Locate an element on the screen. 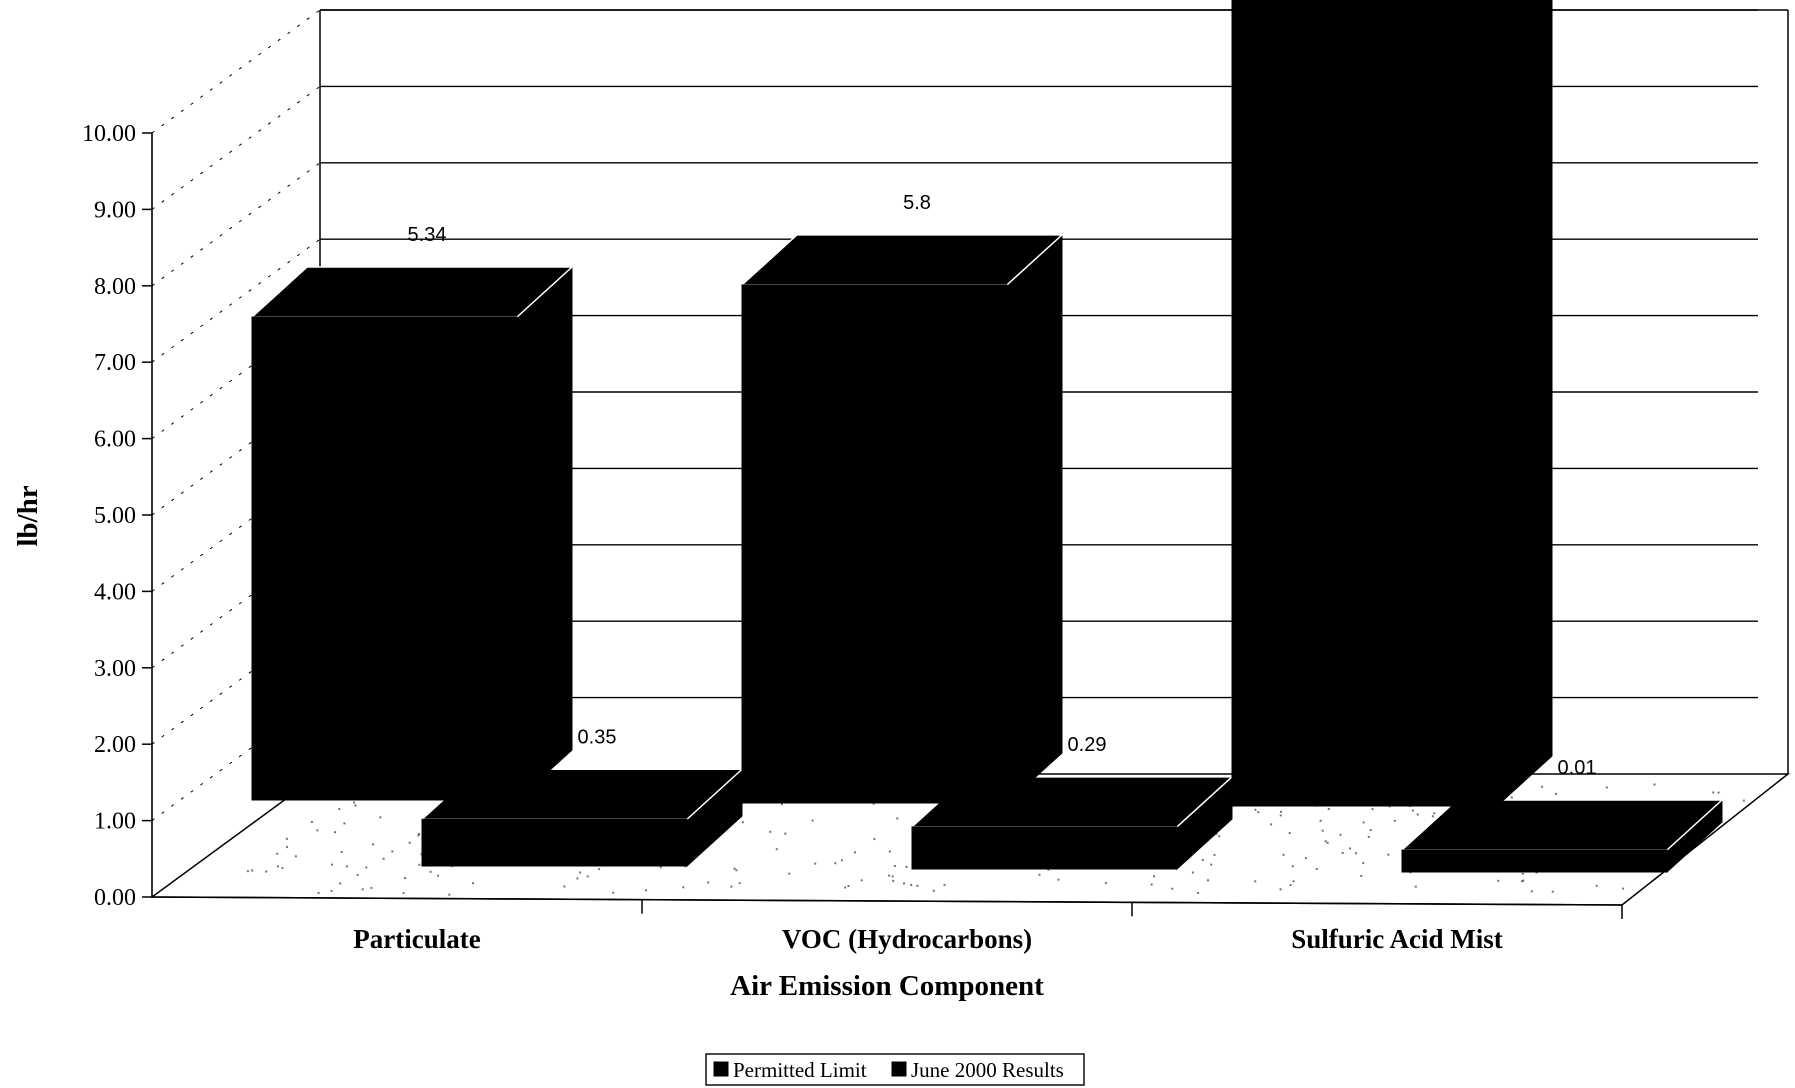  bar-top-face is located at coordinates (412, 292).